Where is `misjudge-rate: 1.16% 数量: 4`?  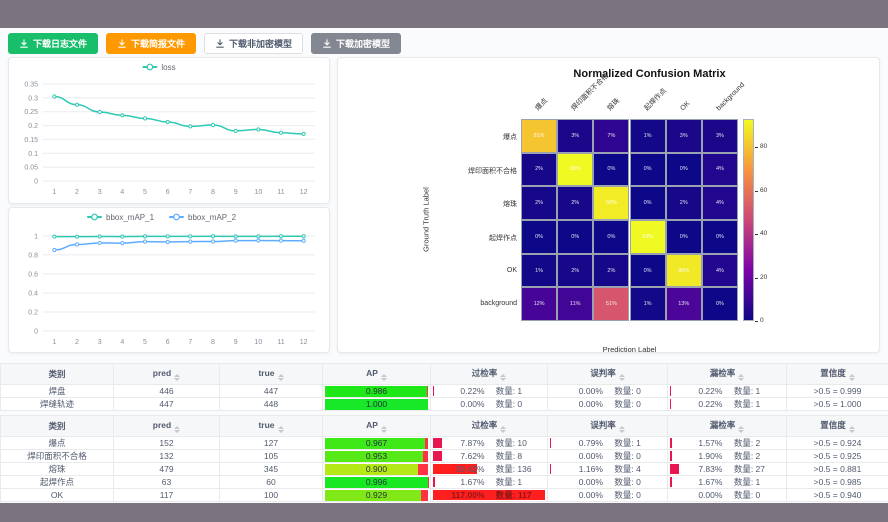 misjudge-rate: 1.16% 数量: 4 is located at coordinates (607, 469).